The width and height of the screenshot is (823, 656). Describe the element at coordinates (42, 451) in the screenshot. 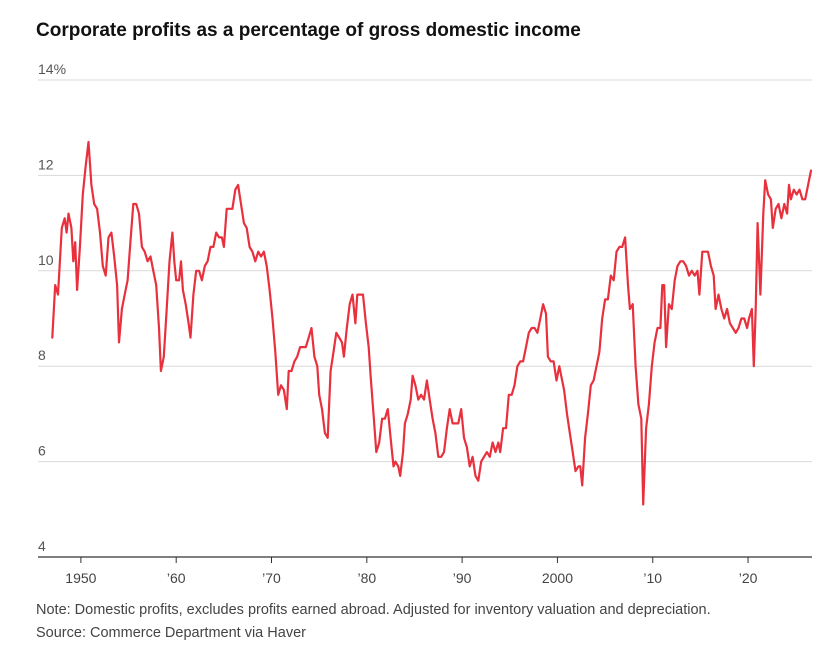

I see `y-tick-label: 6` at that location.